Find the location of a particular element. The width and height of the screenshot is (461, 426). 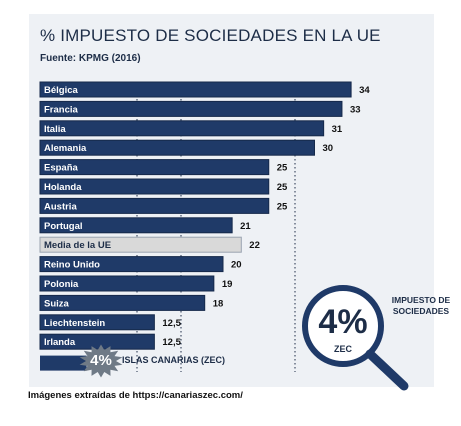

bar-value-label: 18 is located at coordinates (218, 303).